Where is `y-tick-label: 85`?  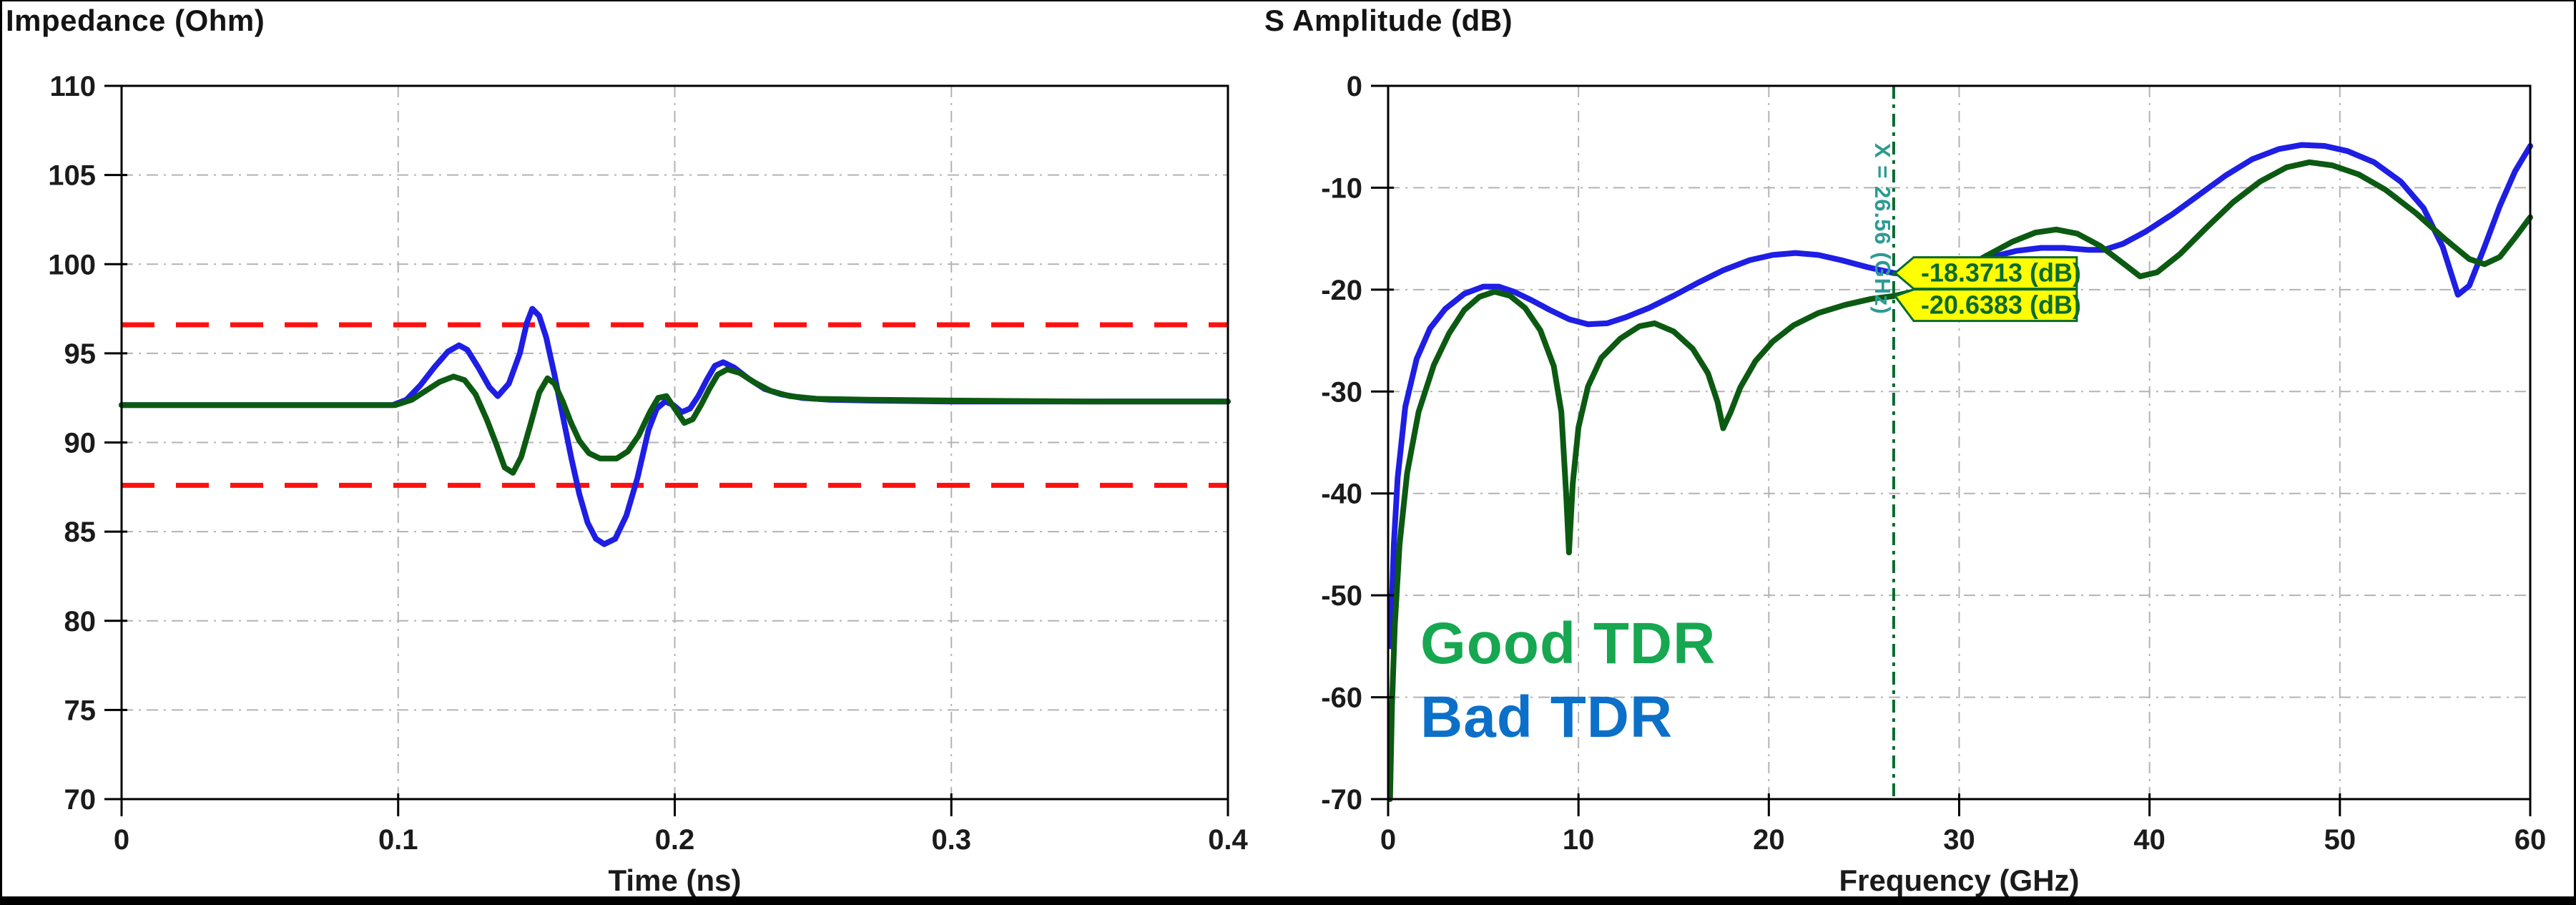
y-tick-label: 85 is located at coordinates (80, 532).